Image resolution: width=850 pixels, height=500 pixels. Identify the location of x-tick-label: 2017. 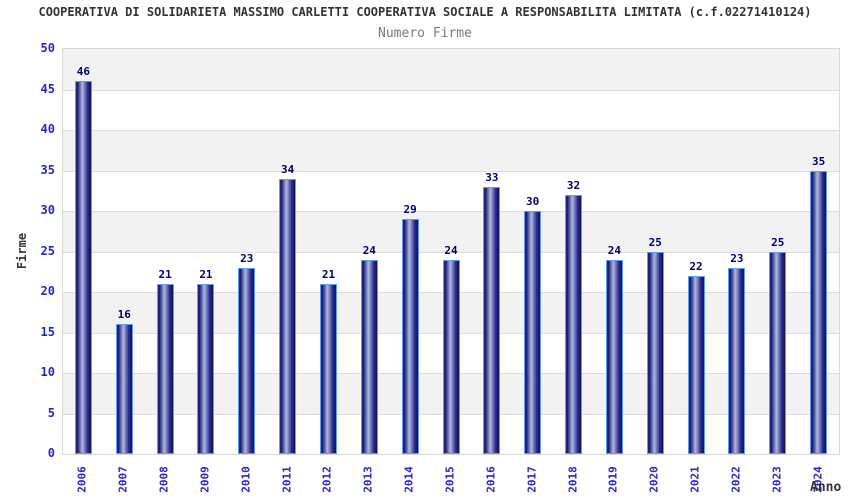
(532, 479).